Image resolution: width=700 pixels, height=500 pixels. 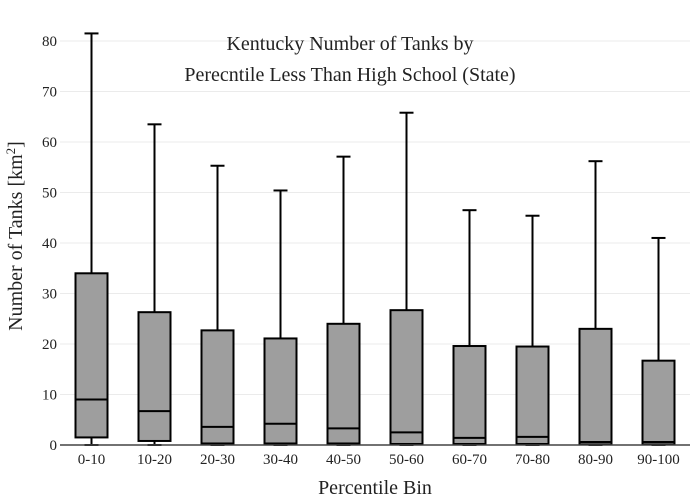 I want to click on x-tick-label-10-20: 10-20, so click(x=154, y=460).